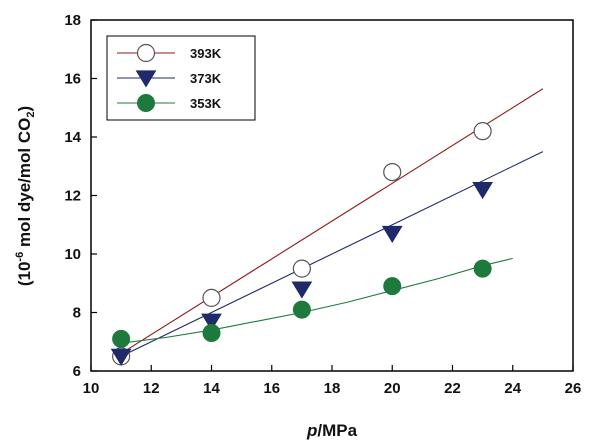 The image size is (592, 442). Describe the element at coordinates (72, 20) in the screenshot. I see `y-tick-label: 18` at that location.